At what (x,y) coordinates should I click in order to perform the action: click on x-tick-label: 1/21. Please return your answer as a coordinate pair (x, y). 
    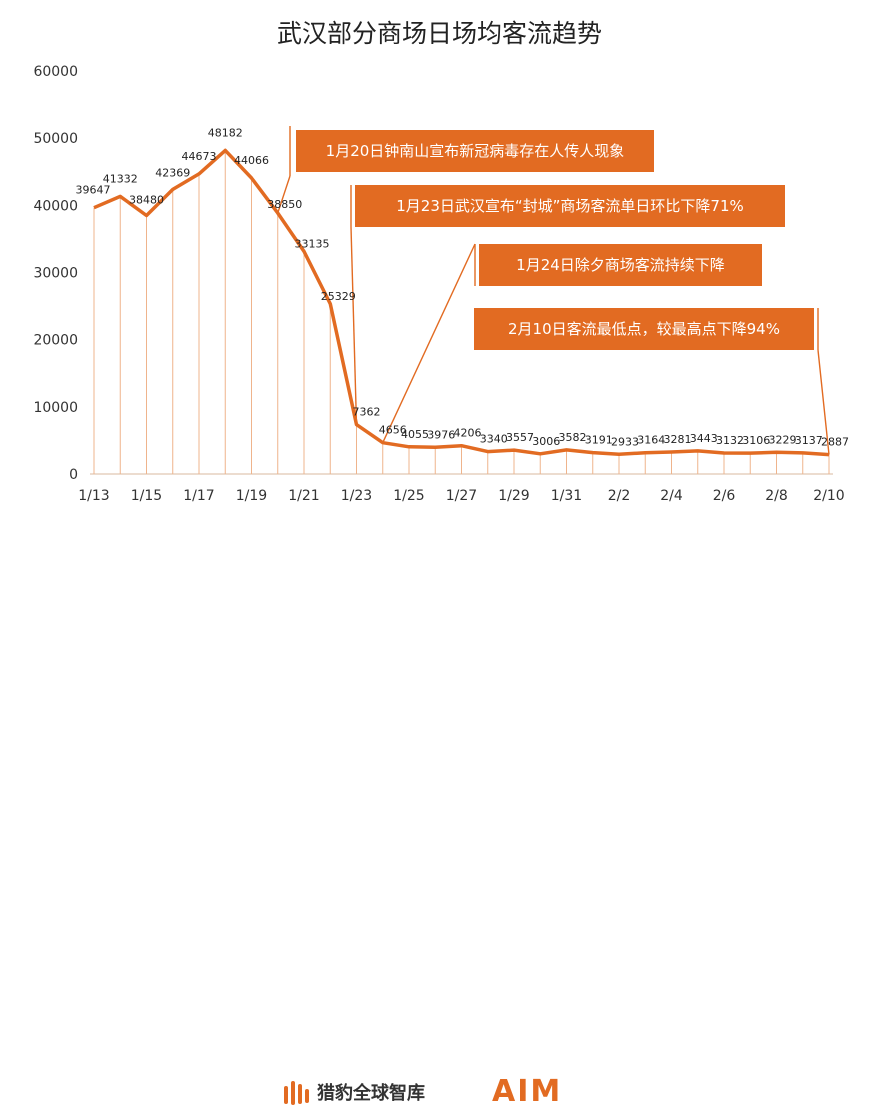
    Looking at the image, I should click on (303, 496).